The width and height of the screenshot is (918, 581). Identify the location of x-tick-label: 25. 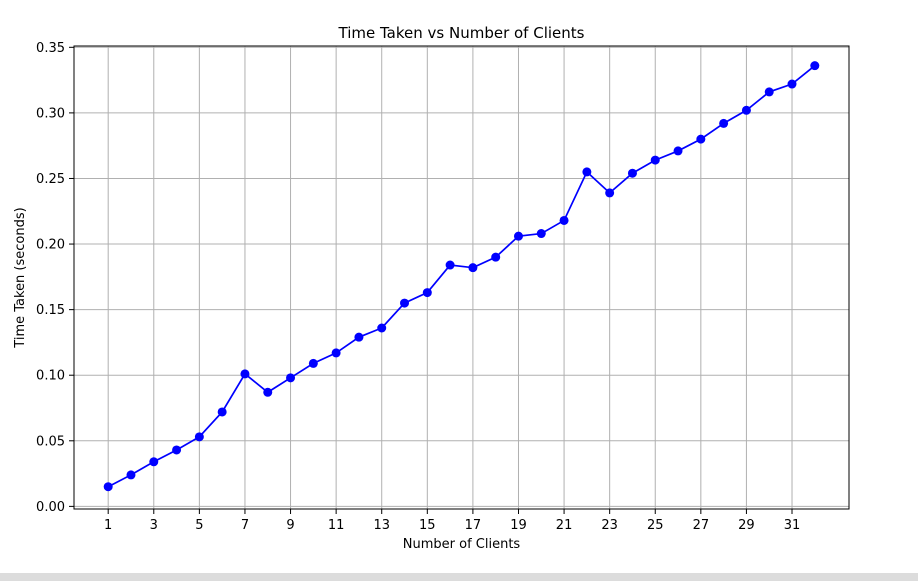
(655, 525).